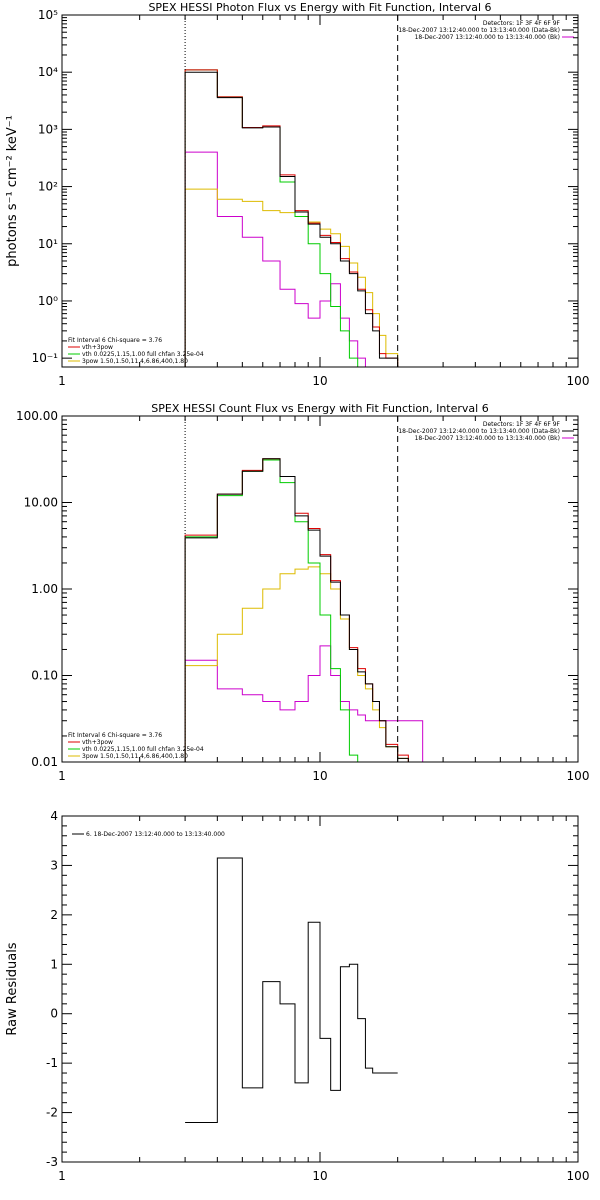 The image size is (600, 1200). Describe the element at coordinates (48, 129) in the screenshot. I see `y-tick-label: 10³` at that location.